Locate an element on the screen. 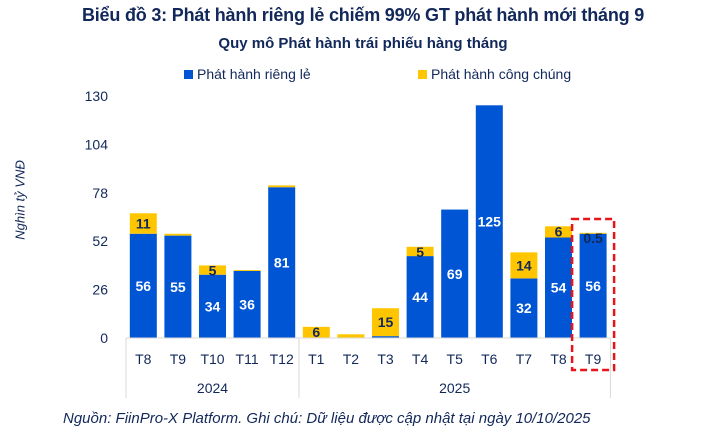 Image resolution: width=726 pixels, height=441 pixels. group-label: 2025 is located at coordinates (454, 388).